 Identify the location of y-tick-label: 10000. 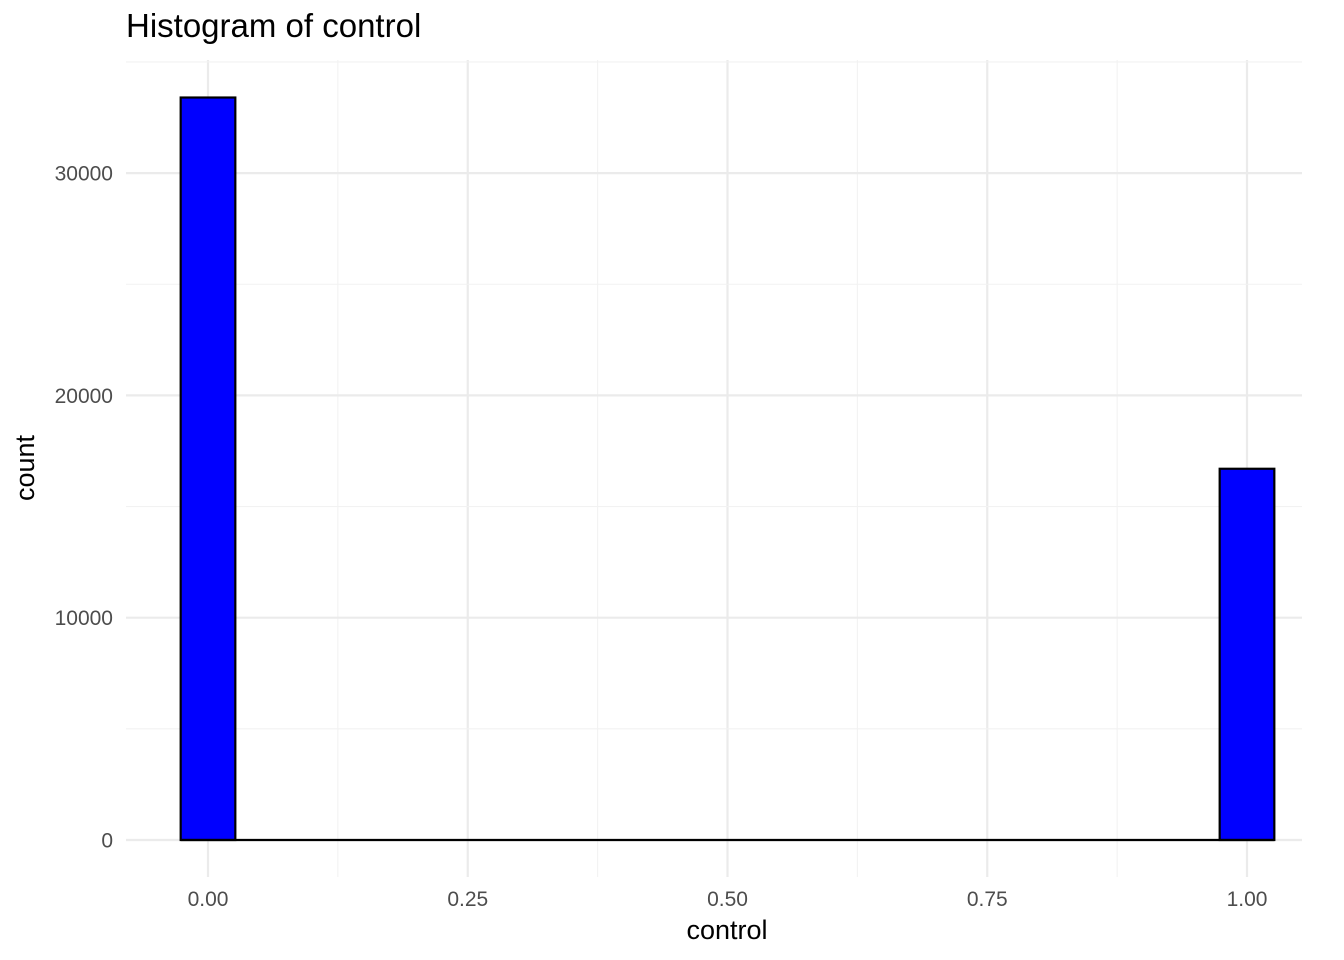
(84, 618).